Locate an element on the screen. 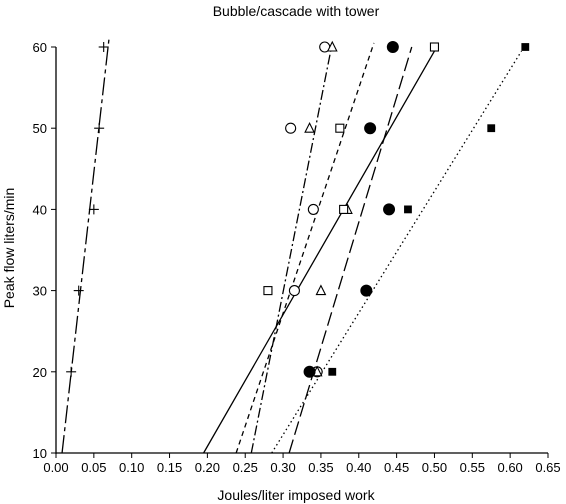 The height and width of the screenshot is (504, 566). fit-line-dashdot is located at coordinates (291, 248).